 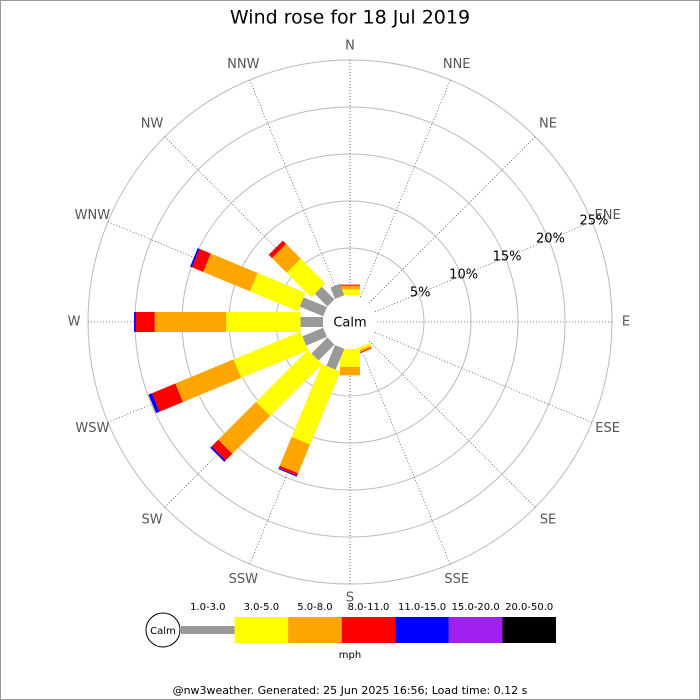 What do you see at coordinates (456, 579) in the screenshot?
I see `direction-label: SSE` at bounding box center [456, 579].